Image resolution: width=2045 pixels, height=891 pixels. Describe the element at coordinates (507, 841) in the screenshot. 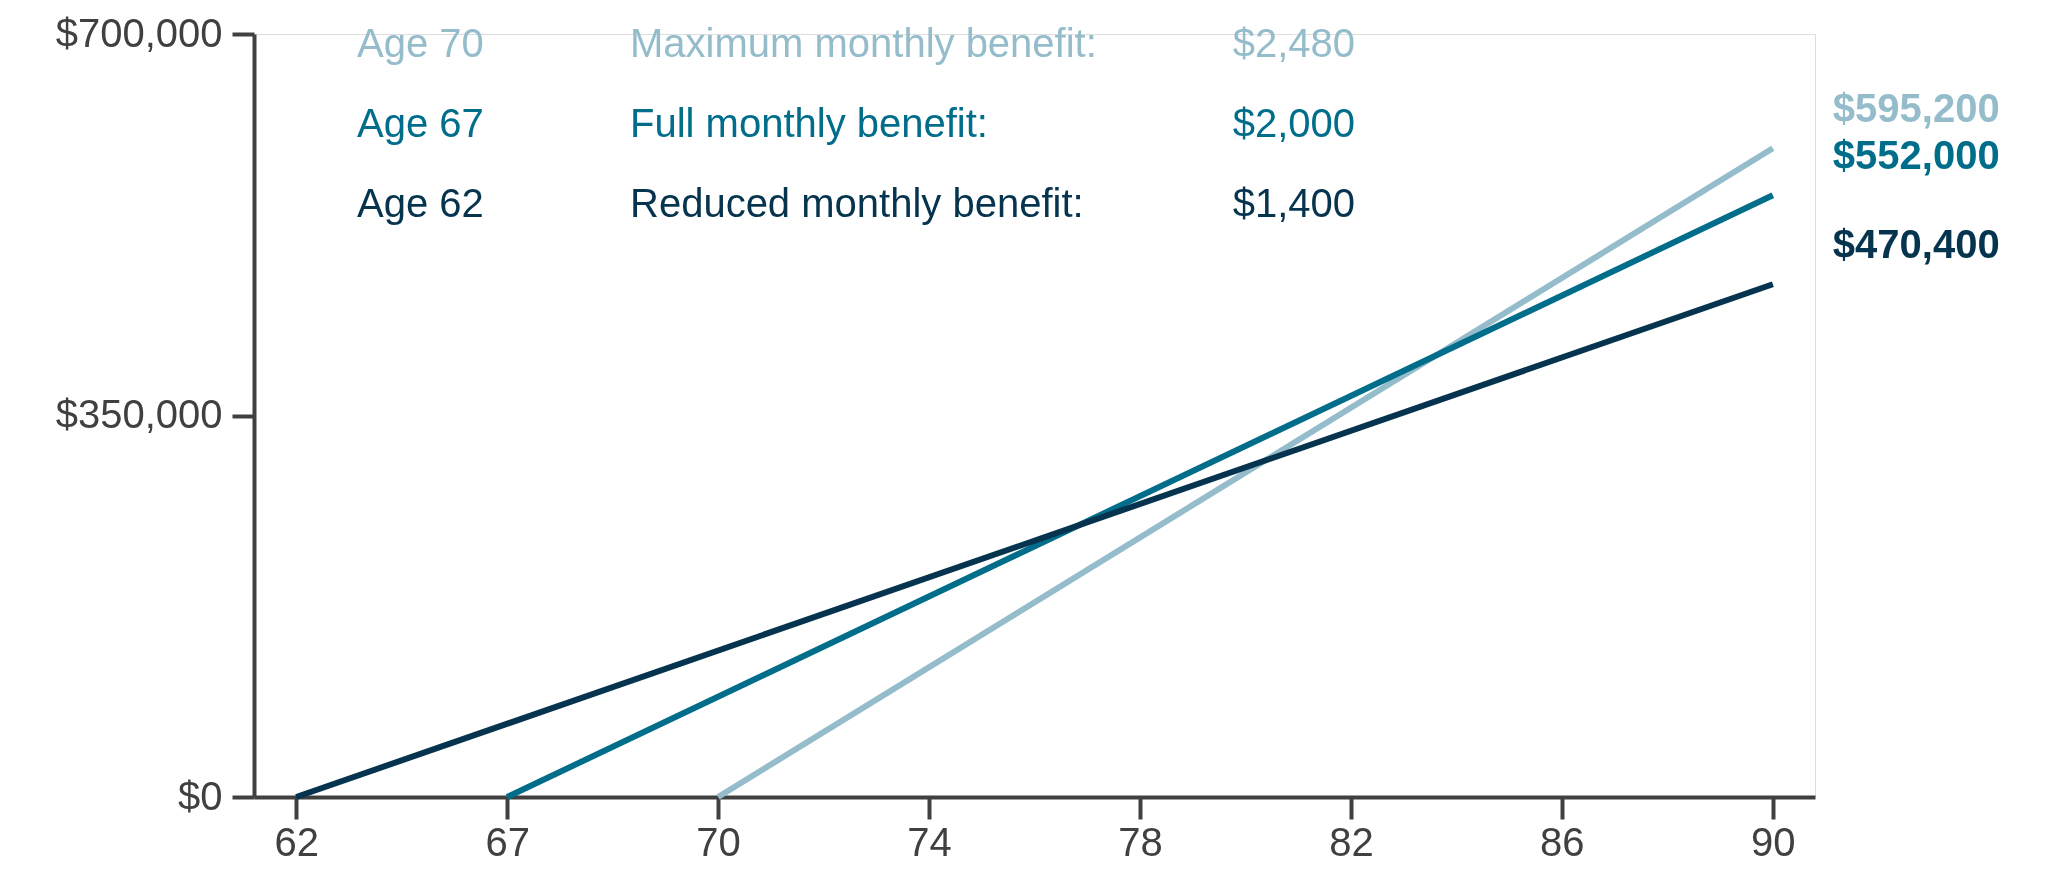

I see `x-tick-label: 67` at that location.